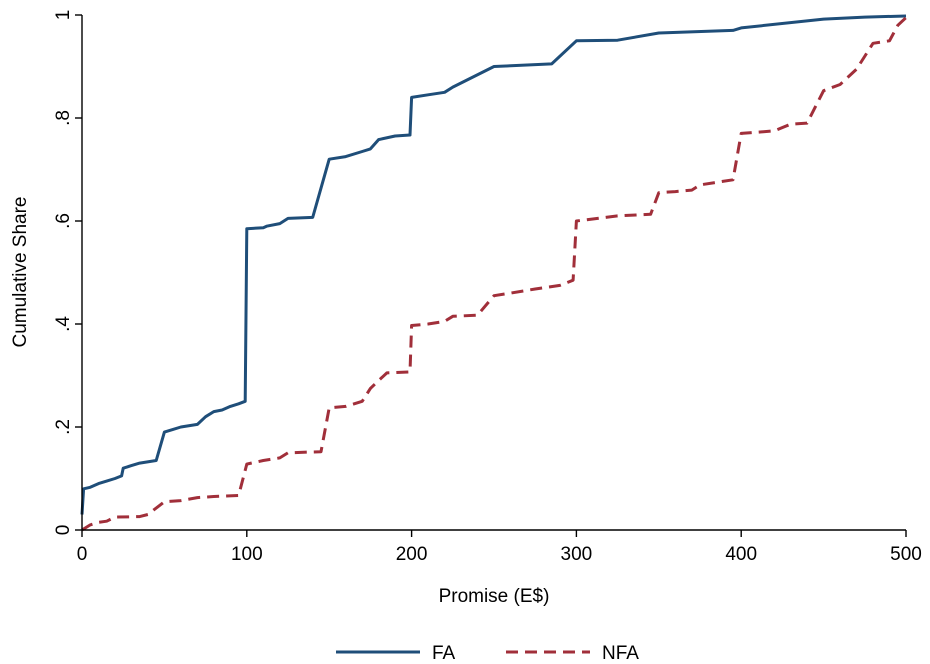 This screenshot has height=664, width=930. Describe the element at coordinates (577, 554) in the screenshot. I see `x-tick-label: 300` at that location.